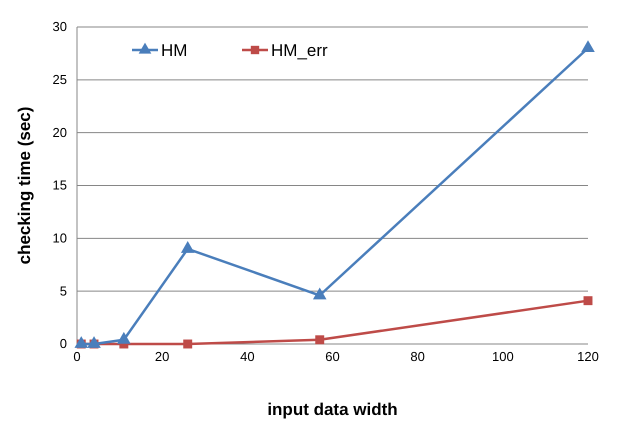 The height and width of the screenshot is (436, 637). I want to click on x-tick-label: 40, so click(247, 356).